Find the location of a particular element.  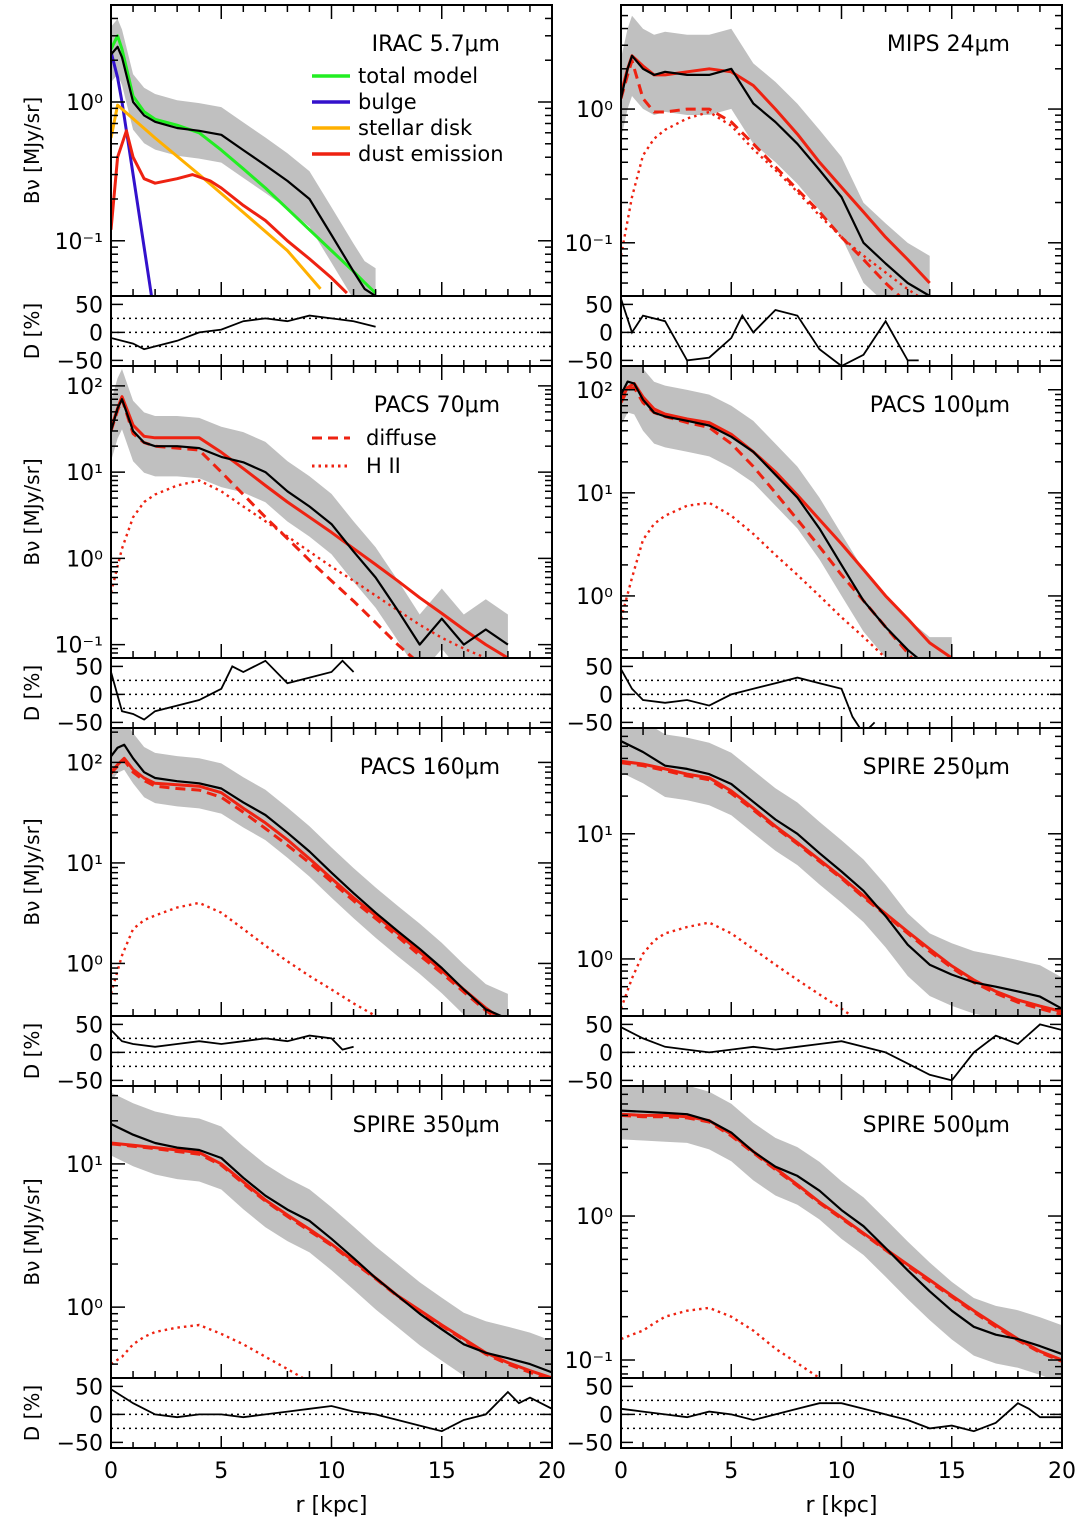

legend-label: bulge is located at coordinates (387, 102).